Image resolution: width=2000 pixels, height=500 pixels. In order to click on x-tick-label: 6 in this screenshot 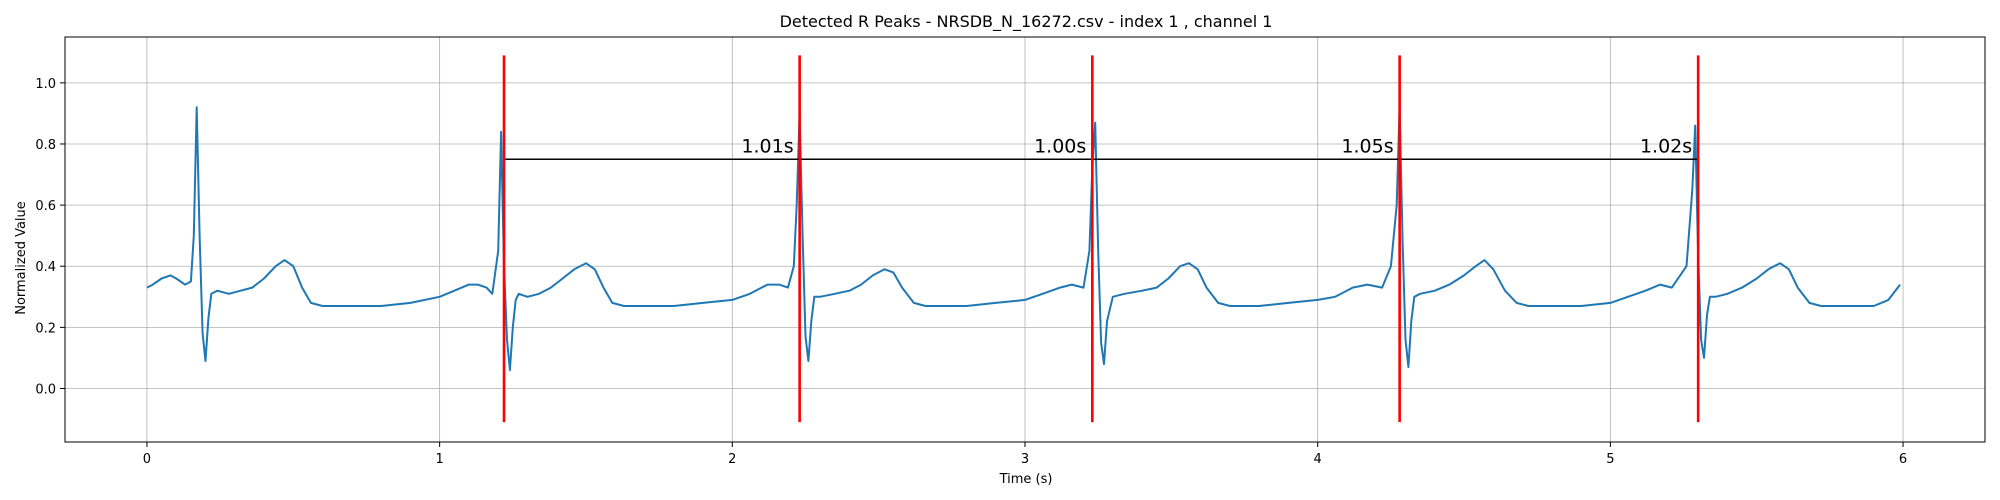, I will do `click(1903, 459)`.